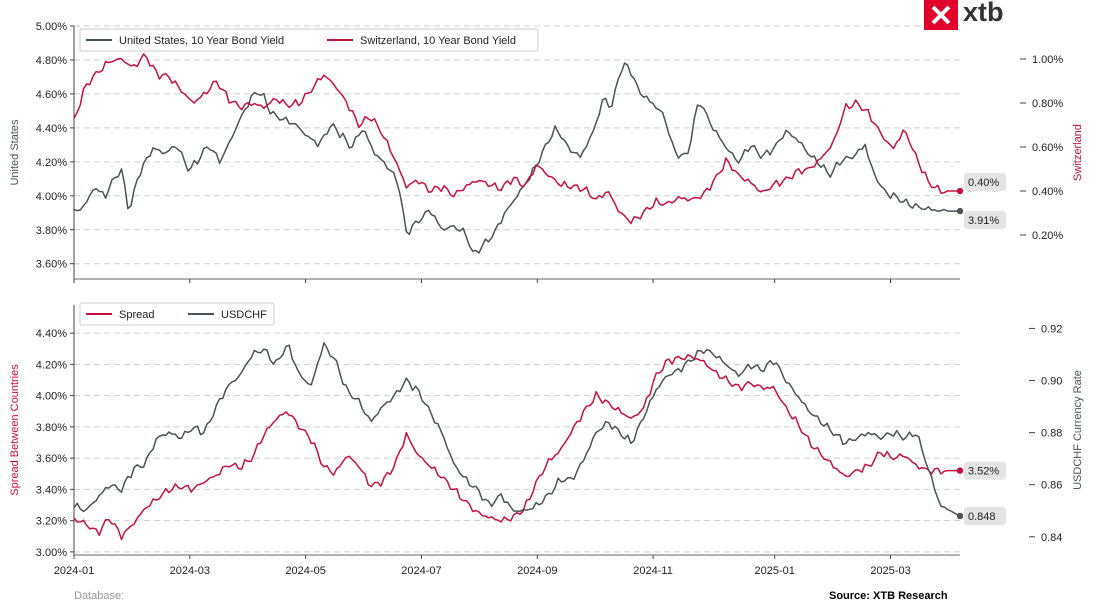 This screenshot has width=1095, height=602. I want to click on left-axis-label: United States, so click(15, 152).